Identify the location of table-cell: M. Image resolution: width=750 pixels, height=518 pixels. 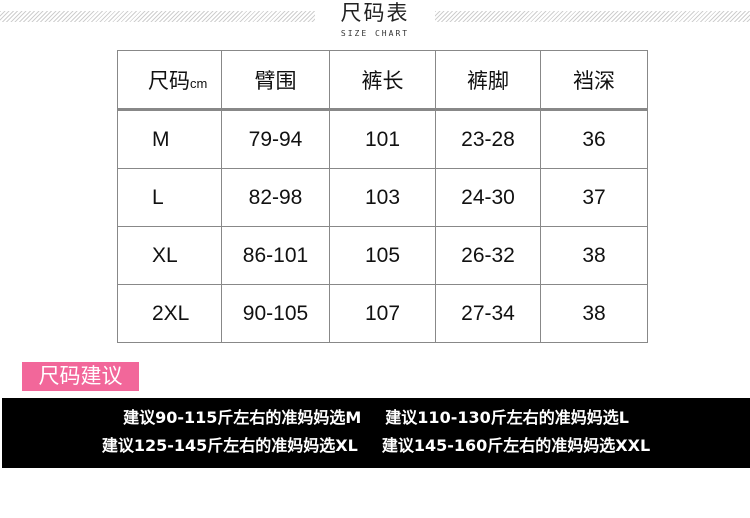
(169, 139).